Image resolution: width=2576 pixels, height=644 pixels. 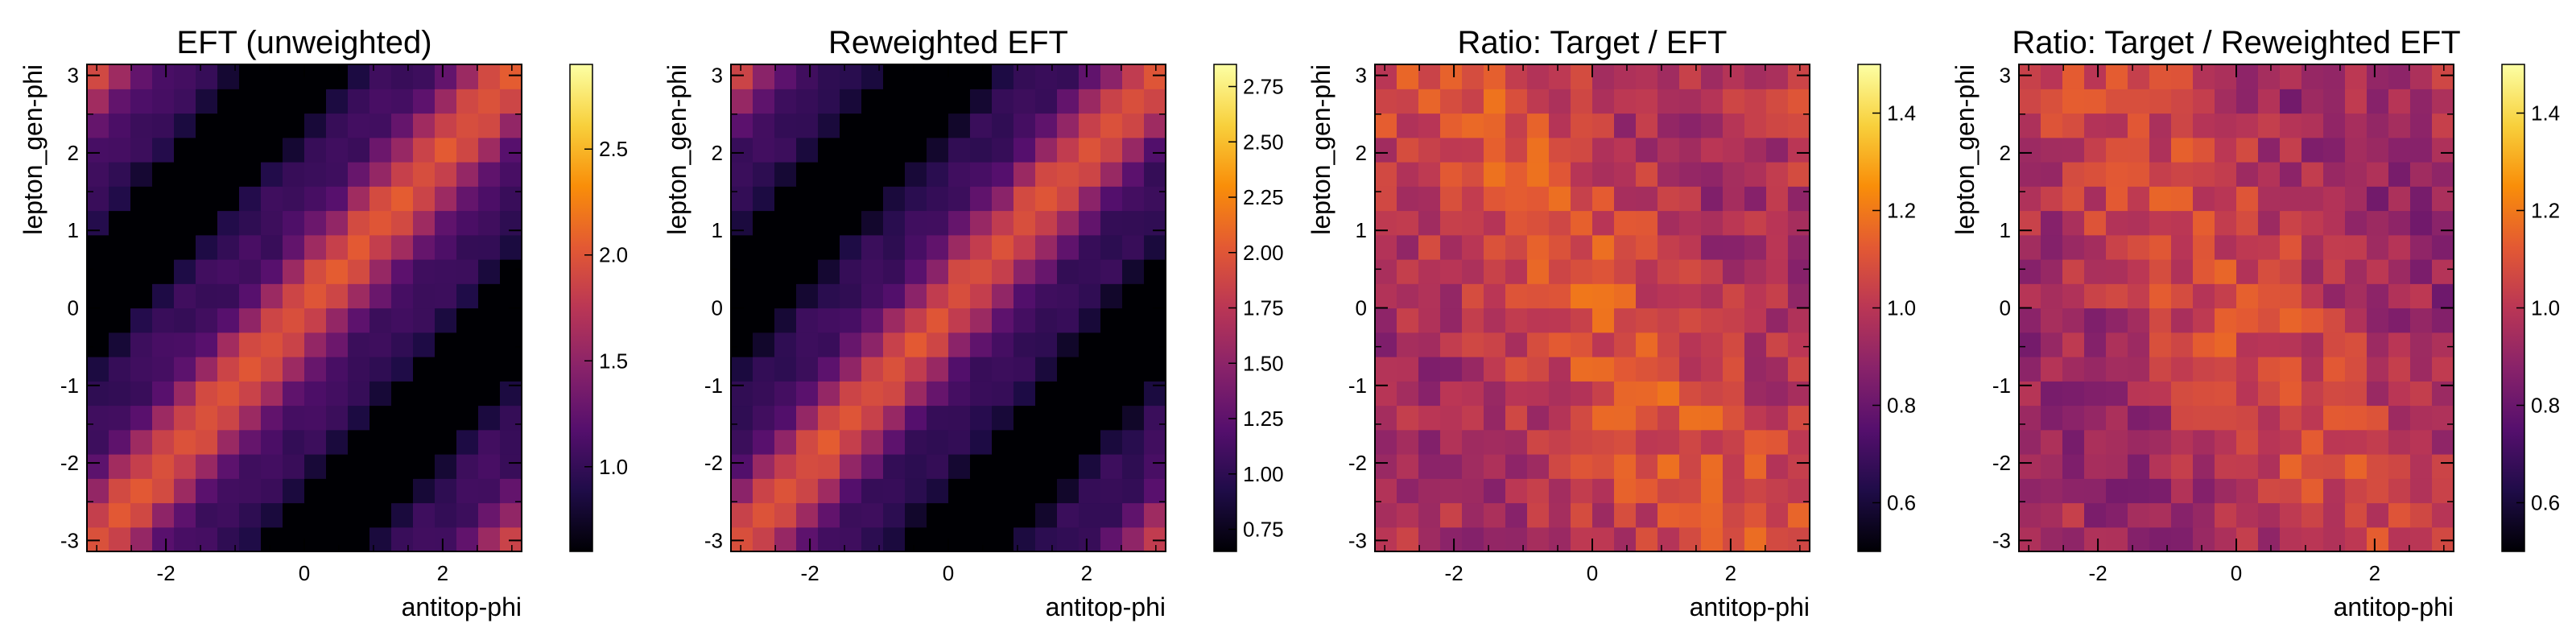 What do you see at coordinates (598, 308) in the screenshot?
I see `colorbar: 1.01.52.02.5` at bounding box center [598, 308].